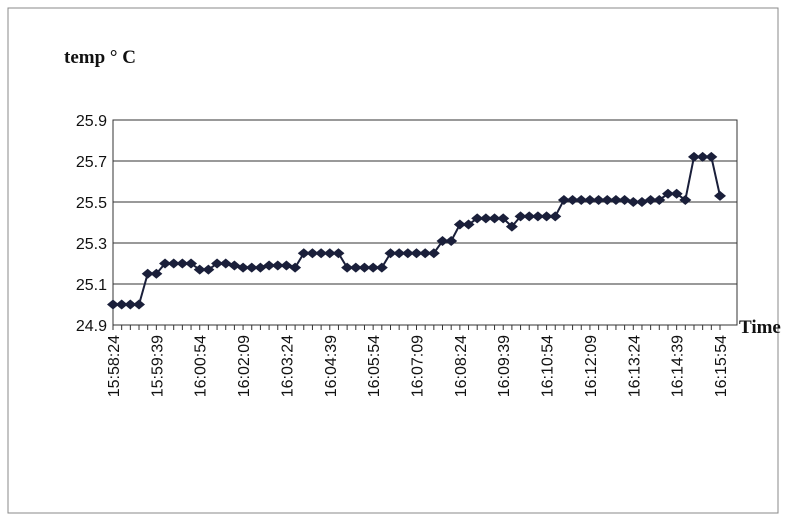 This screenshot has height=521, width=787. Describe the element at coordinates (201, 366) in the screenshot. I see `x-tick-label: 16:00:54` at that location.